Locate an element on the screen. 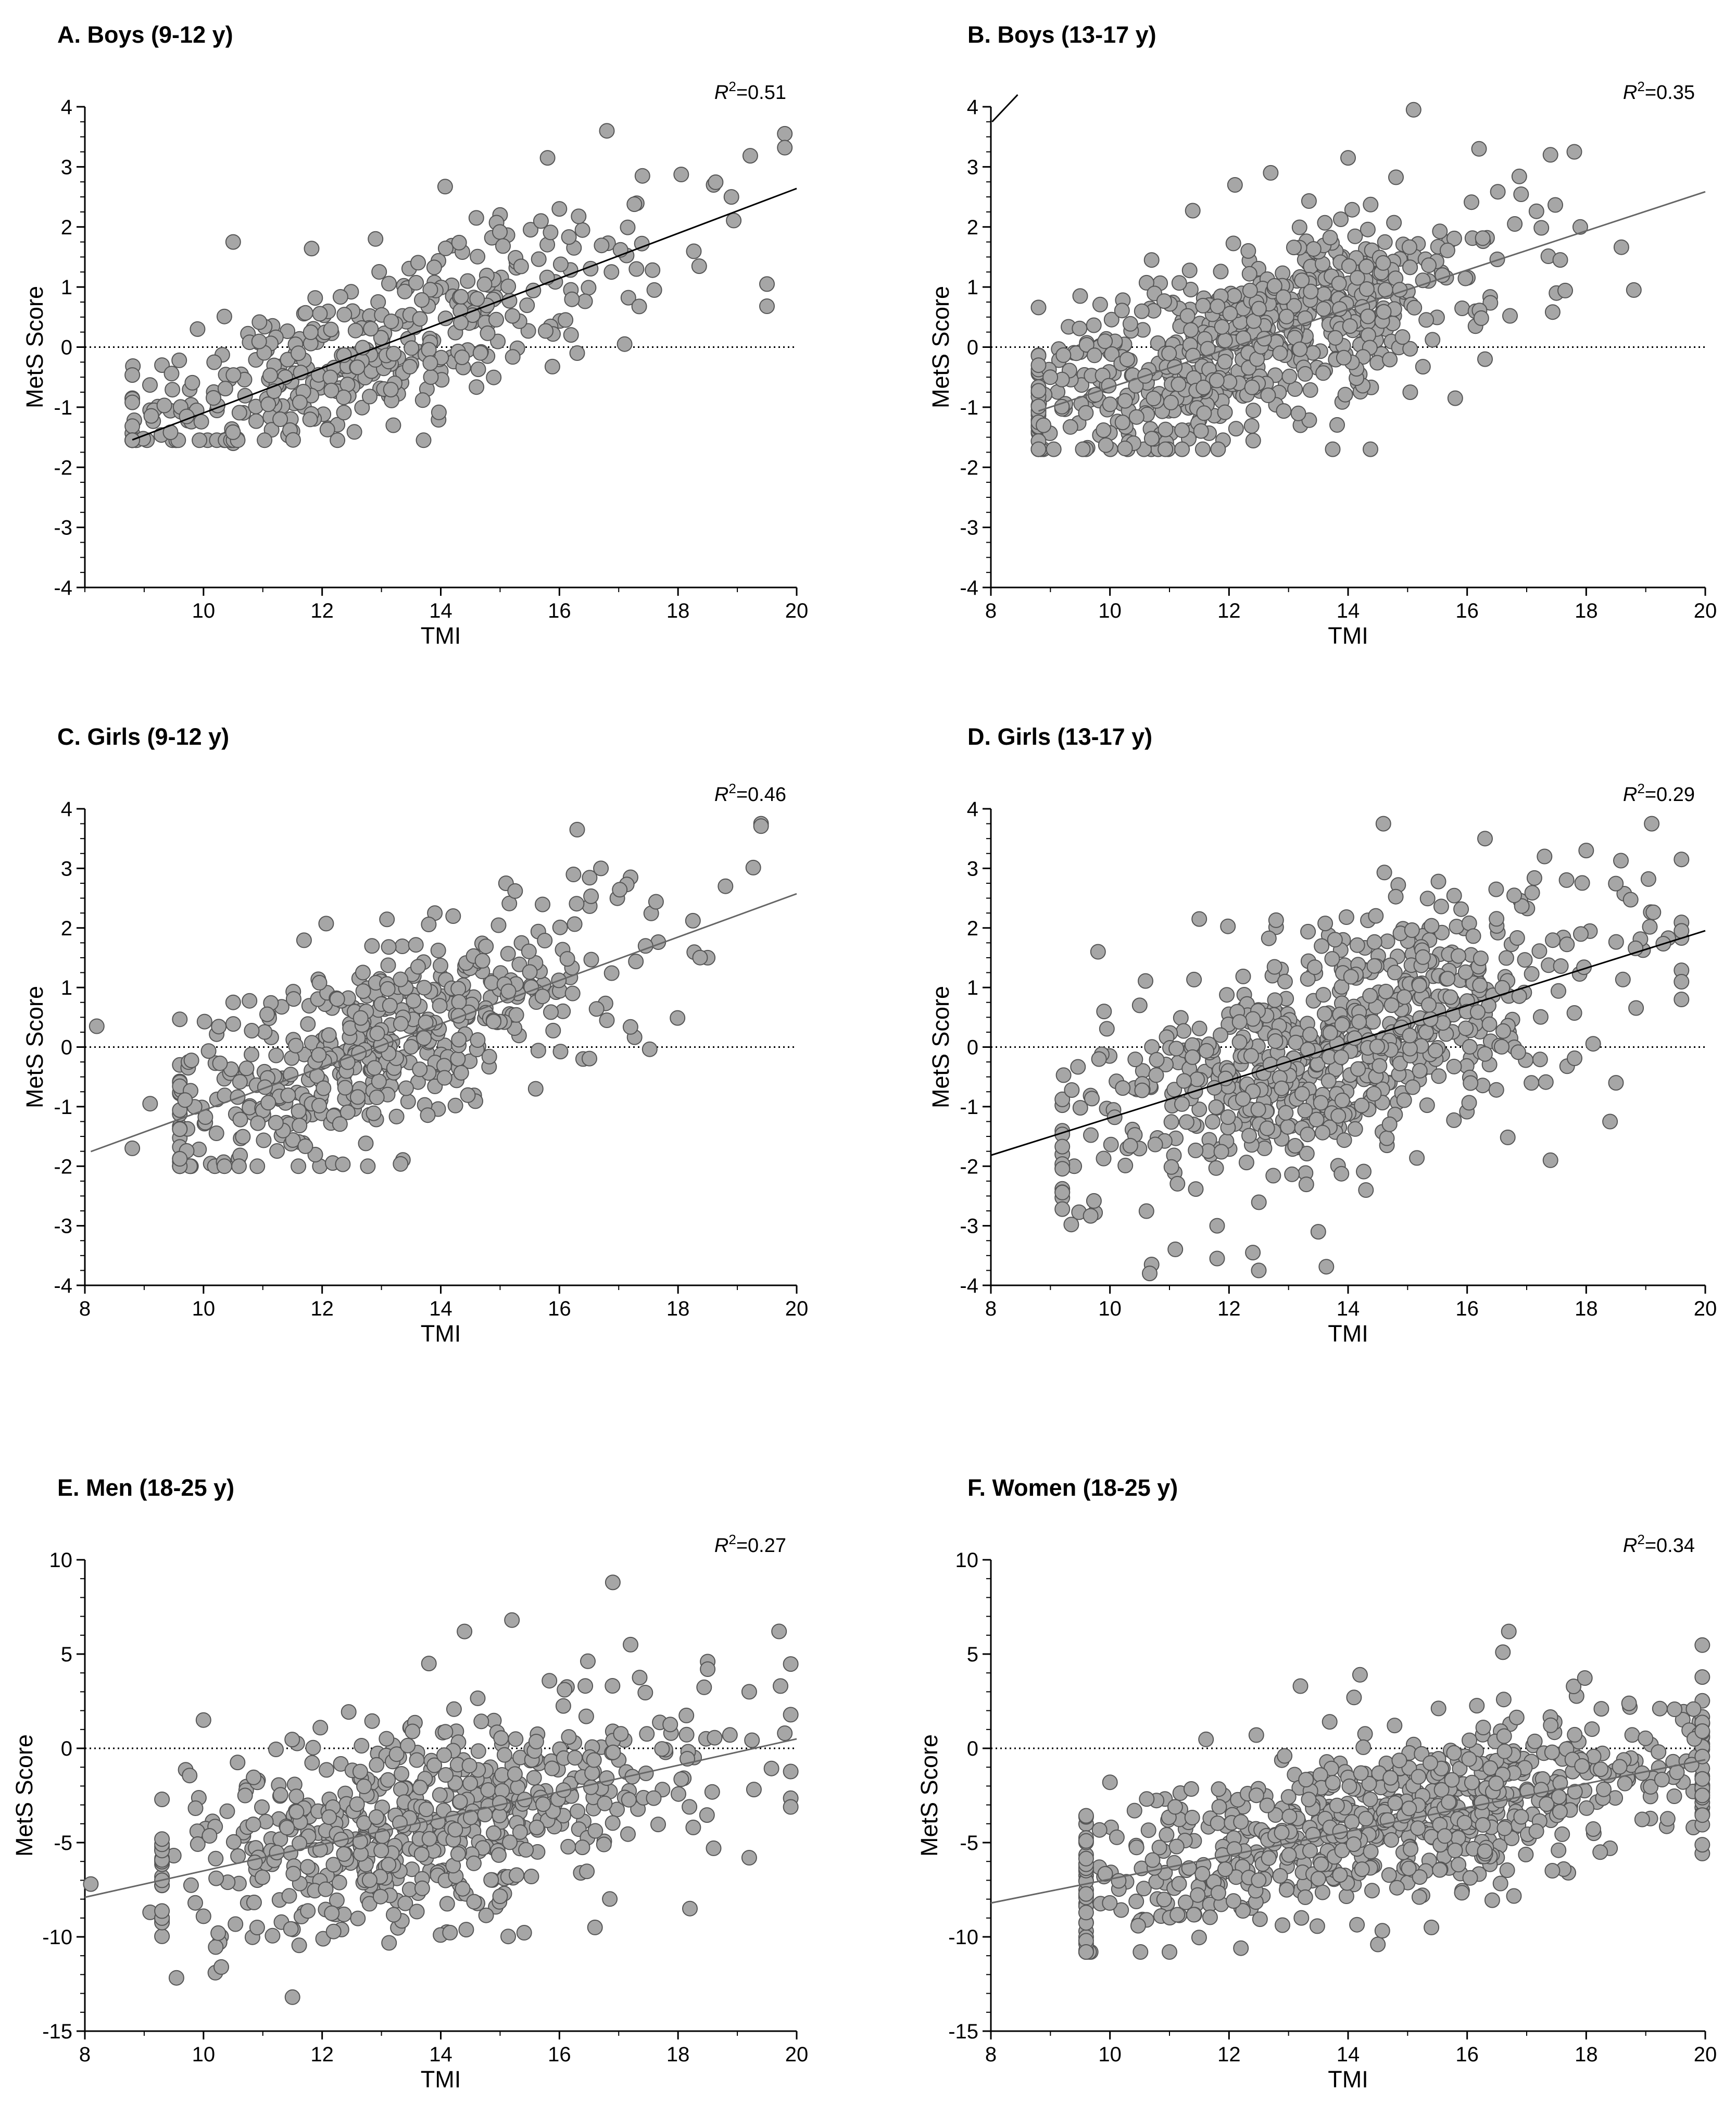  chart-title: B. Boys (13-17 y) is located at coordinates (1062, 34).